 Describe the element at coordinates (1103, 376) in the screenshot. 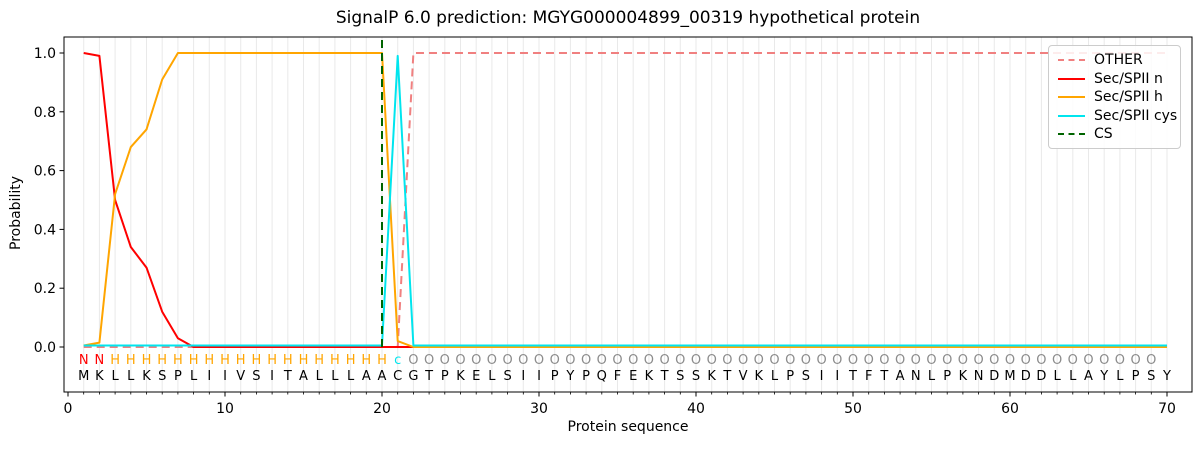

I see `svg-text: Y` at that location.